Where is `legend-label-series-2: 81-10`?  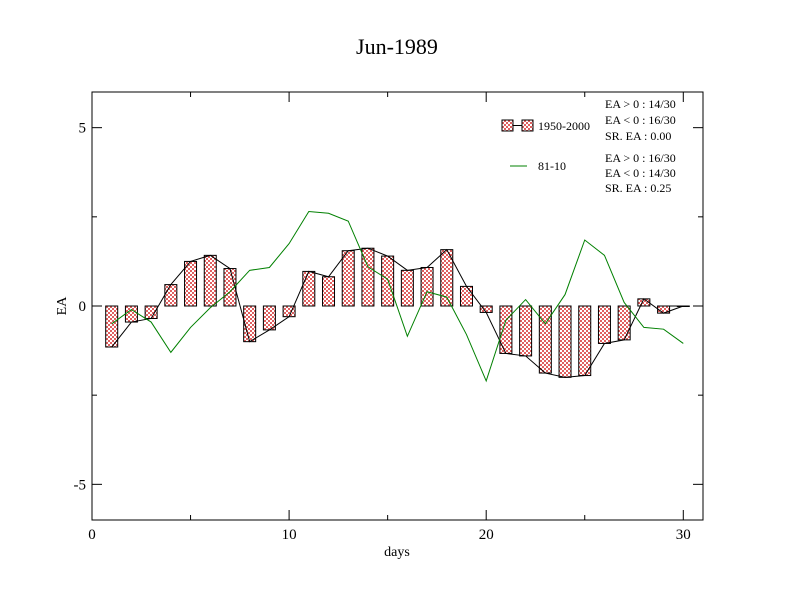 legend-label-series-2: 81-10 is located at coordinates (552, 166).